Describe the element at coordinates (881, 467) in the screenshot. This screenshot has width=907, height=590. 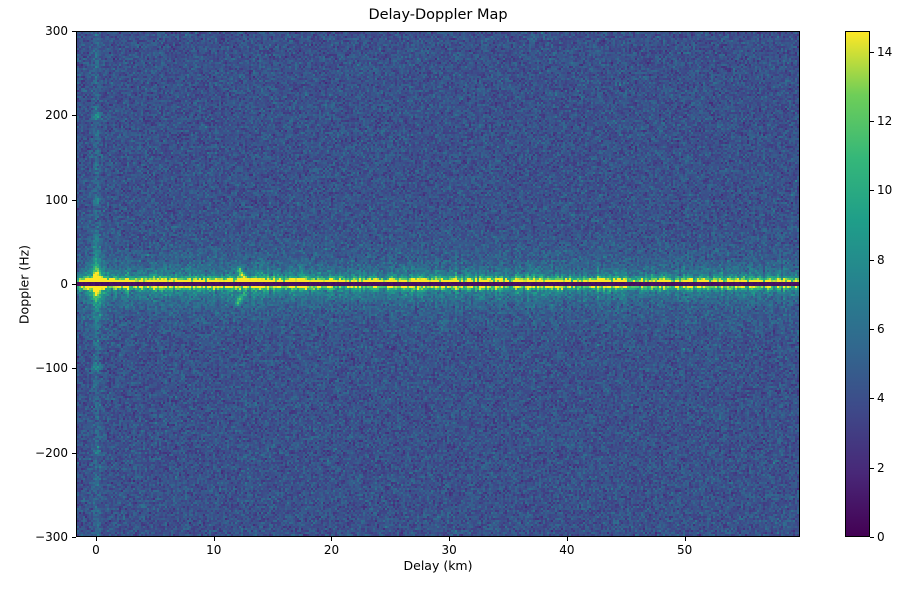
I see `colorbar-tick-label: 2` at that location.